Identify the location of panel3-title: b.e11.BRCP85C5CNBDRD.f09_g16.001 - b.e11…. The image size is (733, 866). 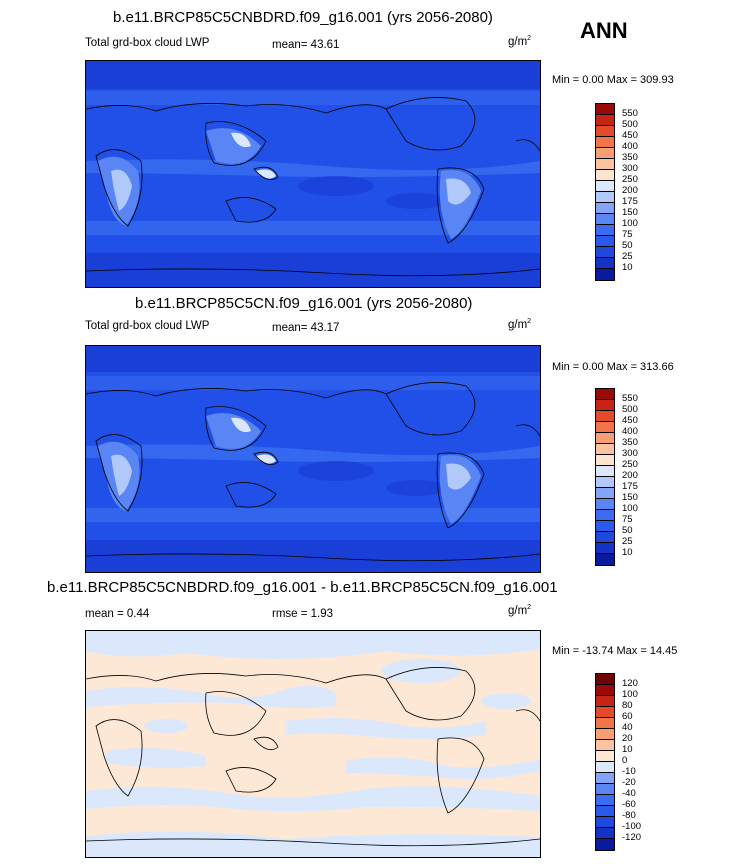
(302, 587).